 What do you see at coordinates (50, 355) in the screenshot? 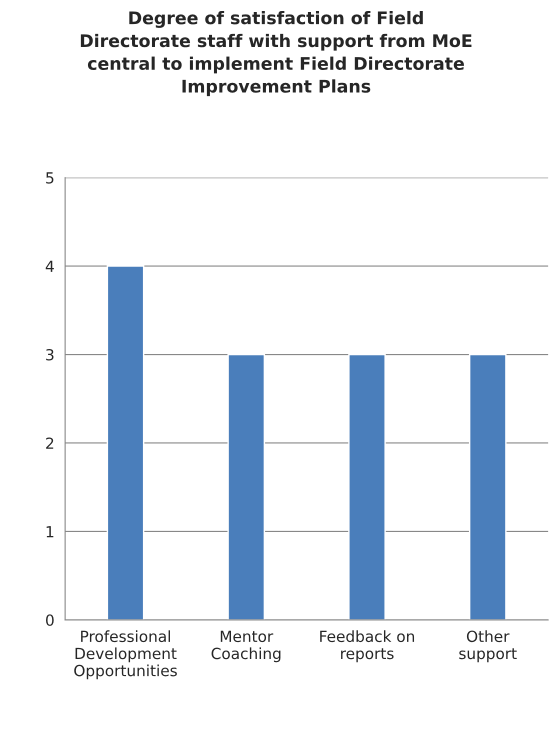
I see `y-tick-label: 3` at bounding box center [50, 355].